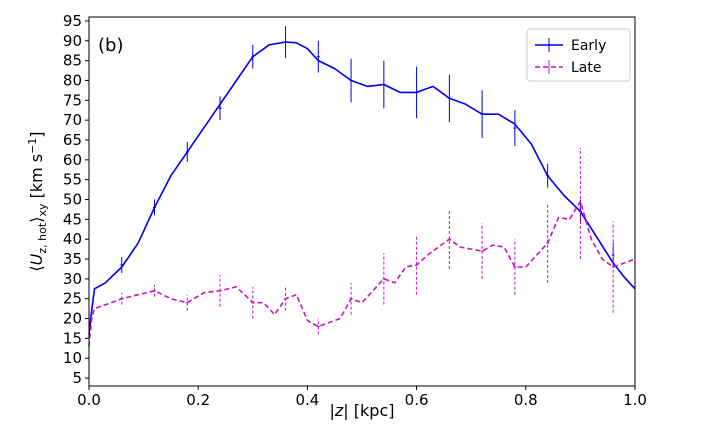  Describe the element at coordinates (72, 21) in the screenshot. I see `y-tick-label: 95` at that location.